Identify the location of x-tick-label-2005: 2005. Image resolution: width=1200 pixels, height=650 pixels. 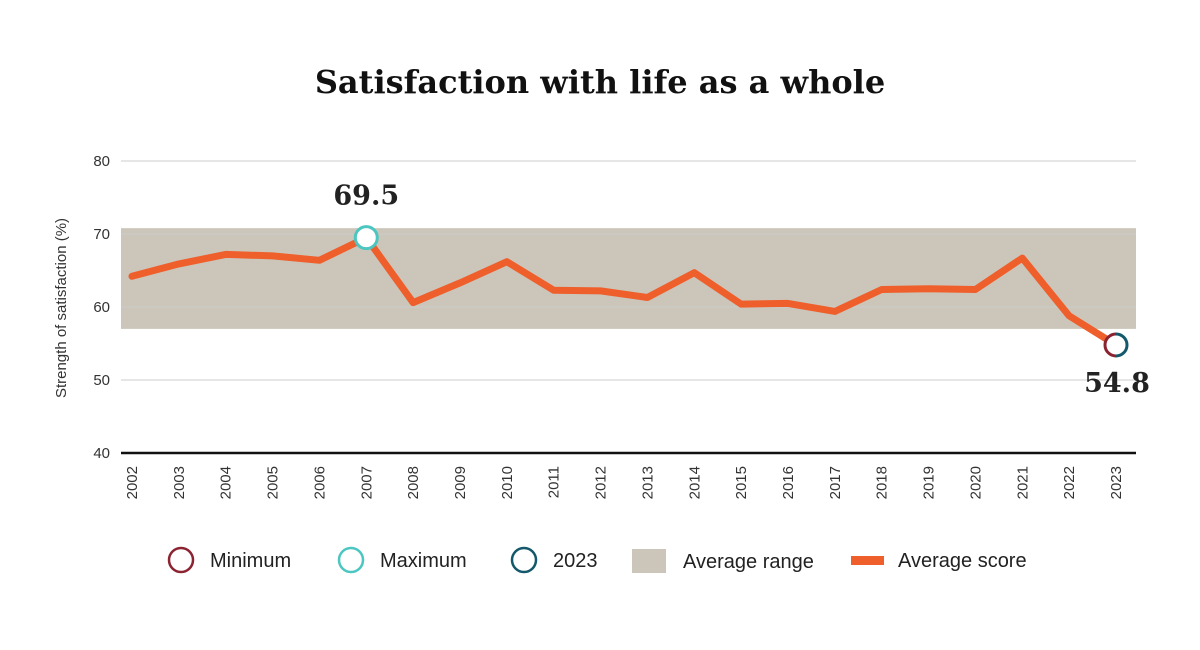
(273, 482).